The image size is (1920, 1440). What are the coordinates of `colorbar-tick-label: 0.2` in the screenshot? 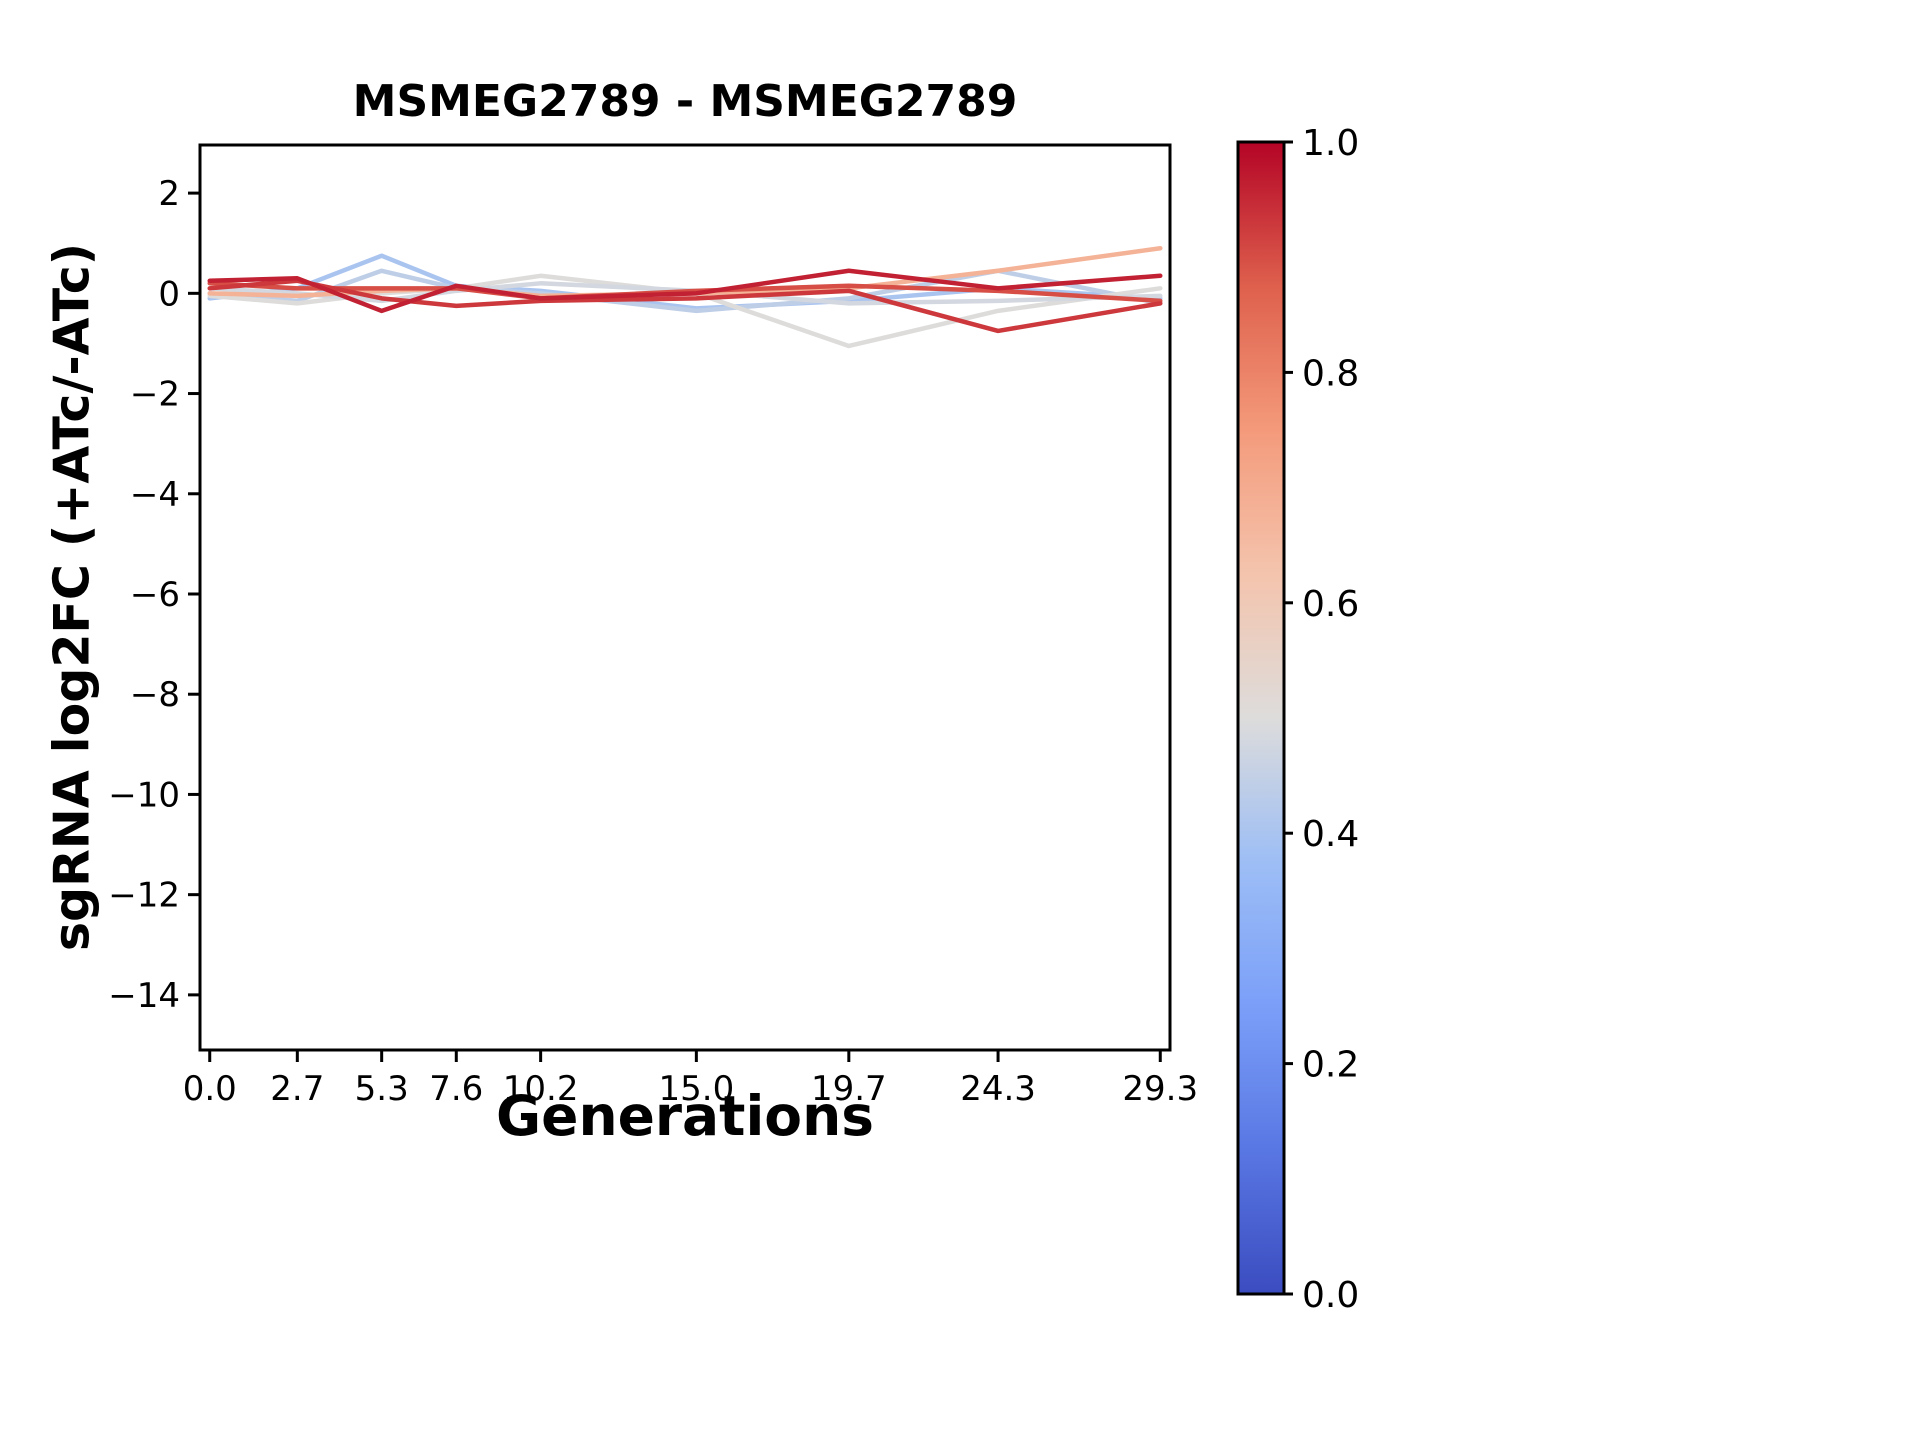 It's located at (1330, 1065).